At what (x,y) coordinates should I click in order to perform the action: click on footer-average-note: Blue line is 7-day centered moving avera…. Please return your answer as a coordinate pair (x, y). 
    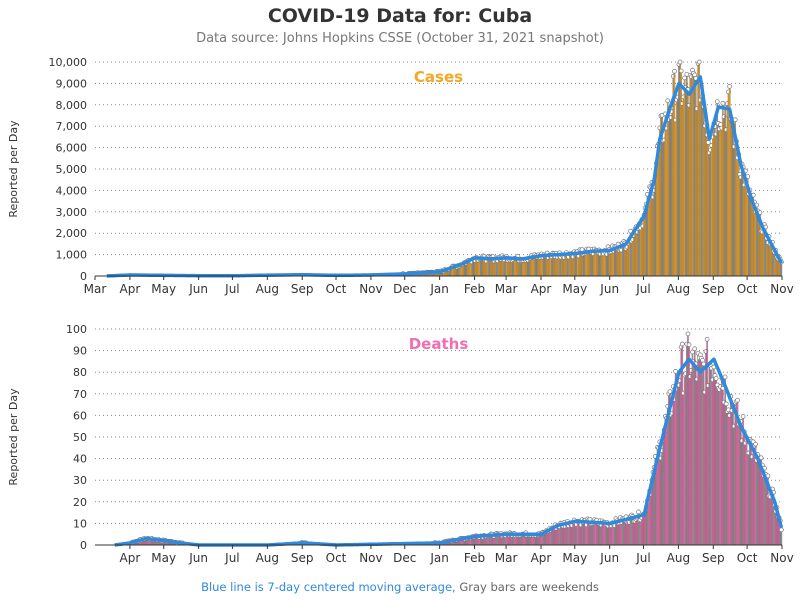
    Looking at the image, I should click on (328, 587).